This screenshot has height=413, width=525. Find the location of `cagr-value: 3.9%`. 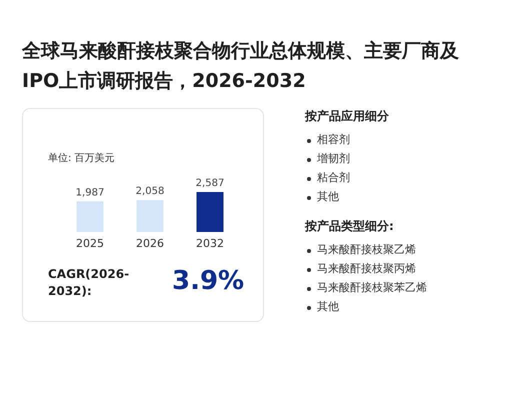

cagr-value: 3.9% is located at coordinates (208, 281).